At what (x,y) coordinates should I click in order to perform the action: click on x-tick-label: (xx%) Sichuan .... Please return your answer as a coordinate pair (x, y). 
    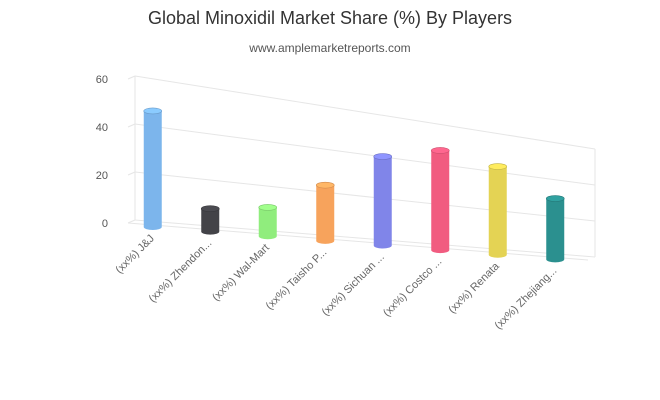
    Looking at the image, I should click on (353, 284).